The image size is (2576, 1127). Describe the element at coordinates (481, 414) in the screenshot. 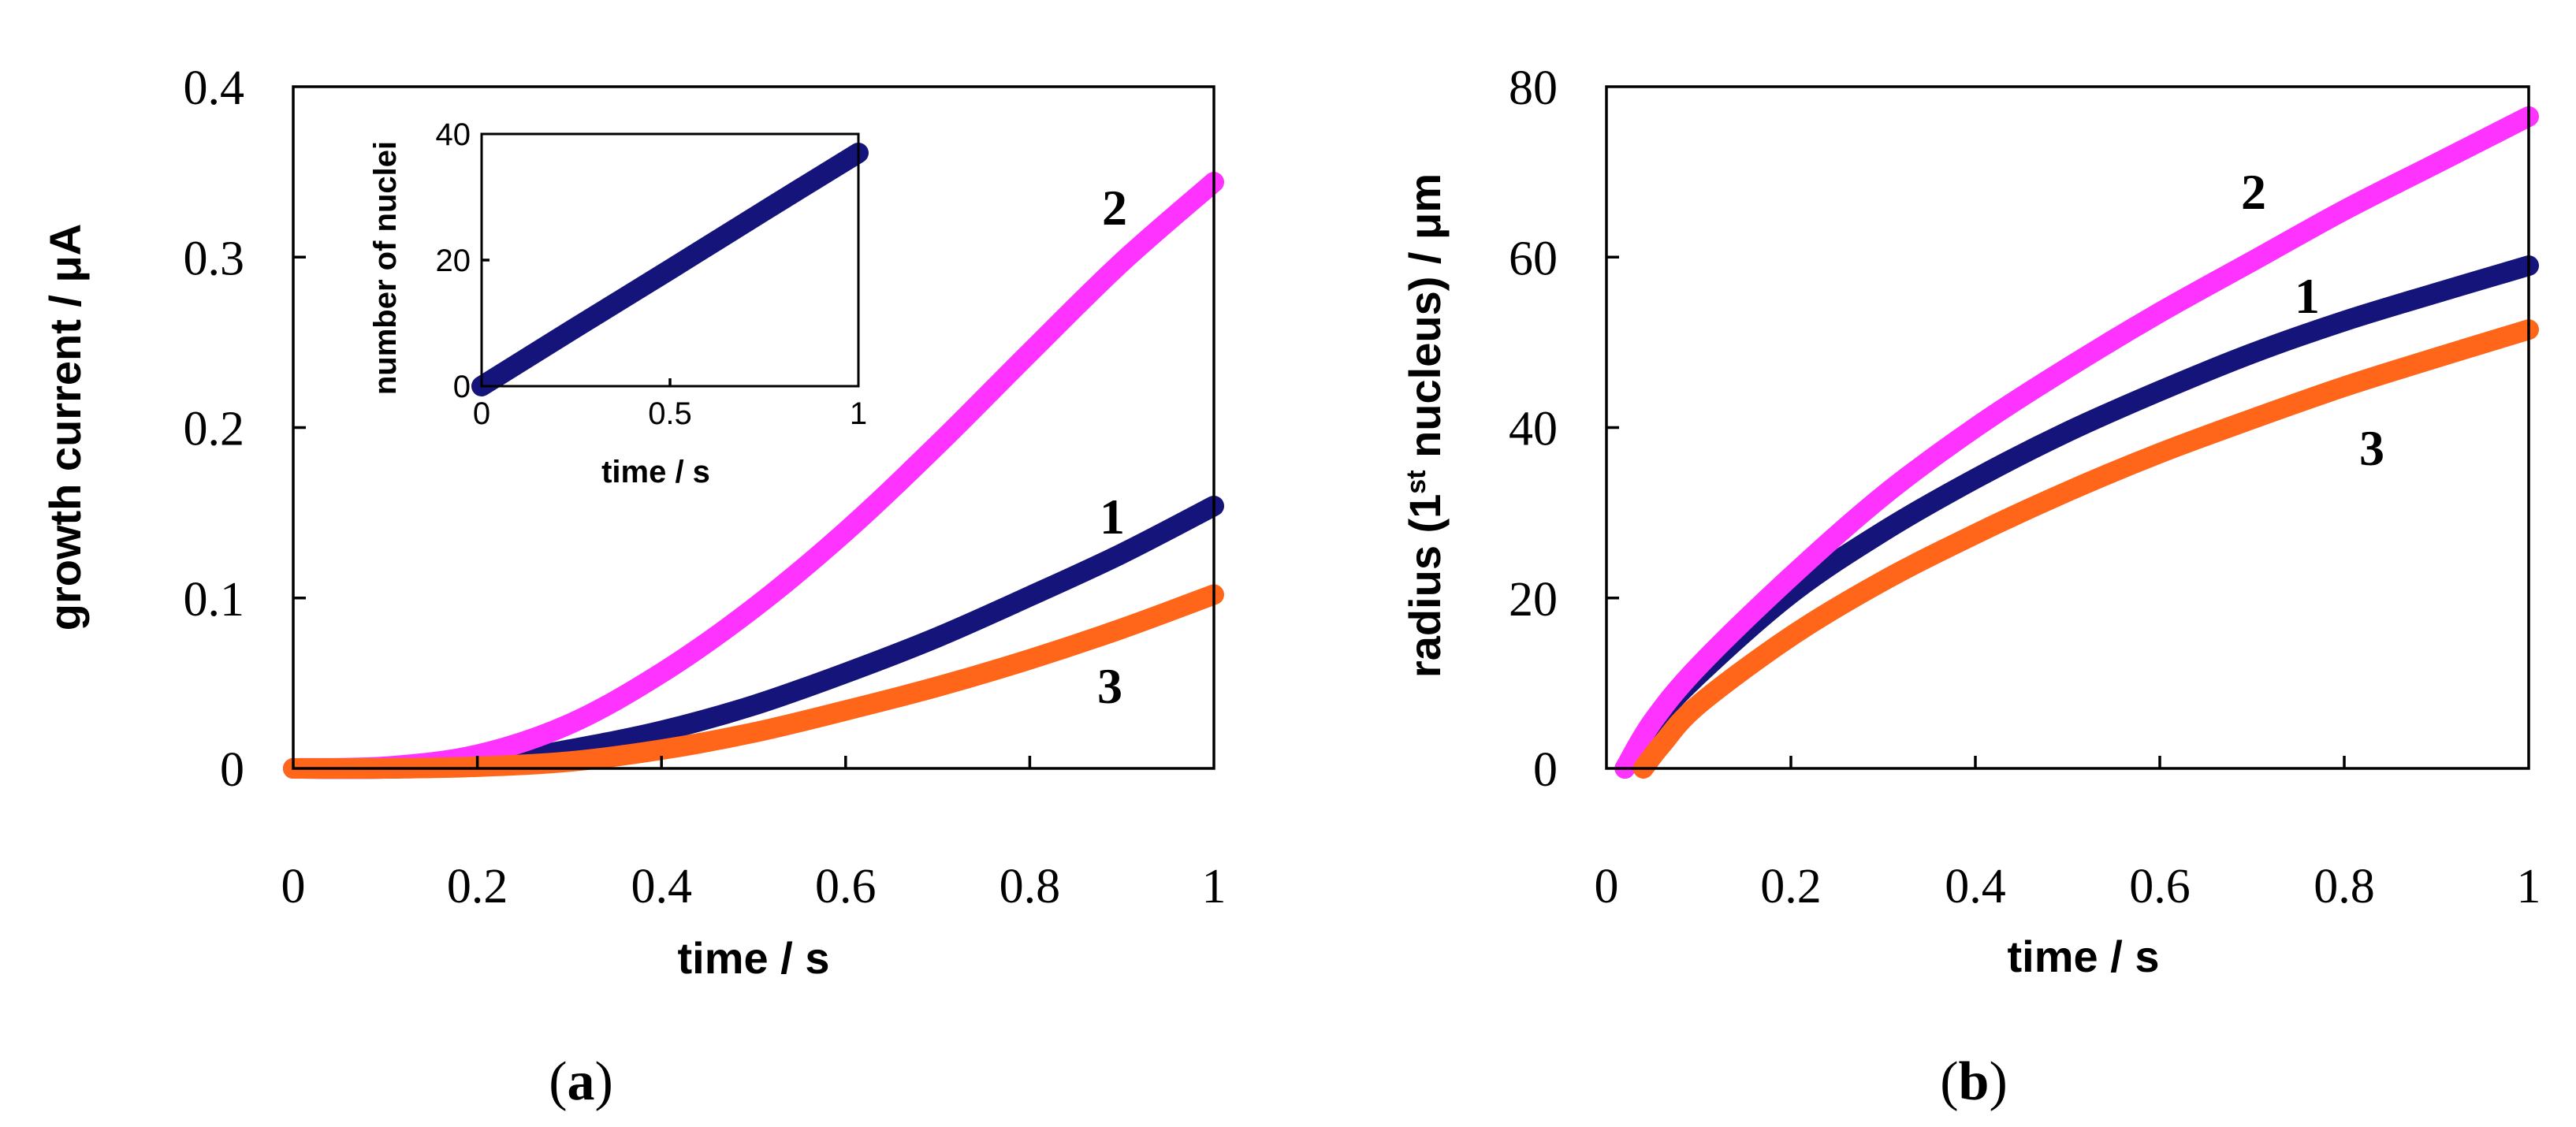

I see `i-x-tick-label: 0` at that location.